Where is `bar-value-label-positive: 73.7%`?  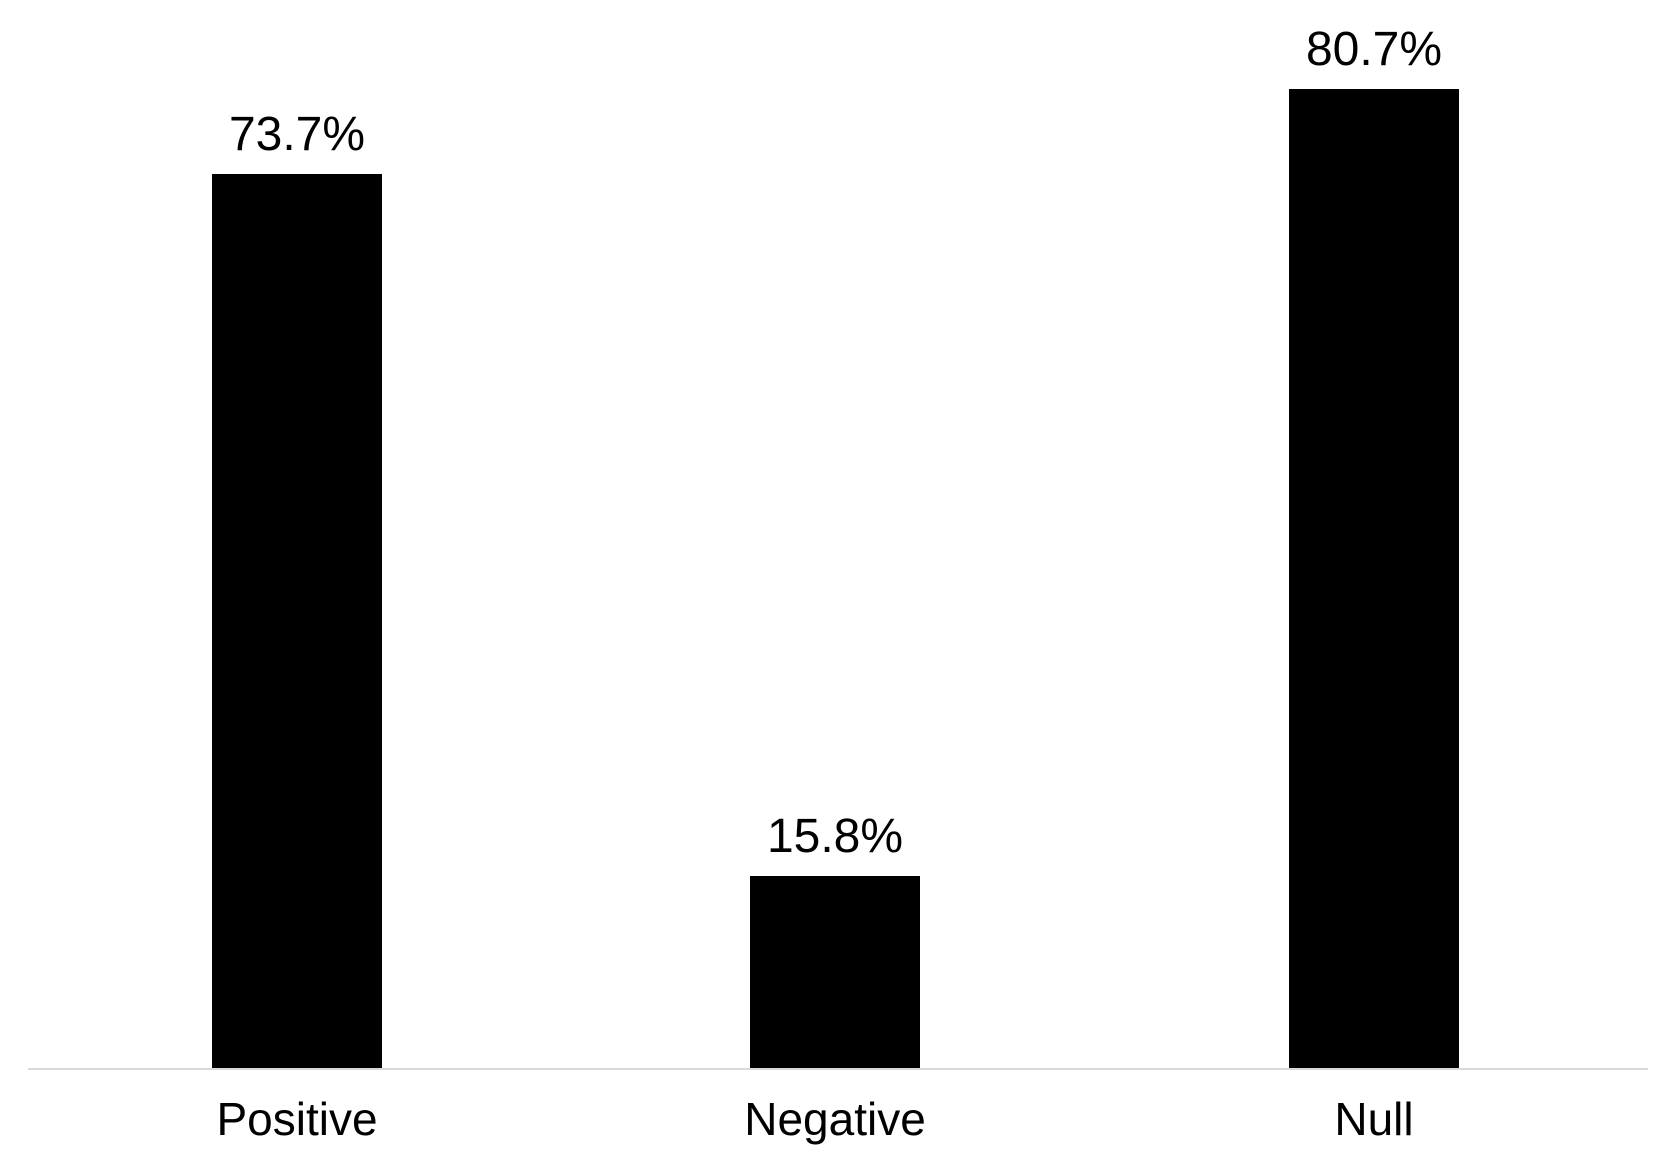
bar-value-label-positive: 73.7% is located at coordinates (297, 134).